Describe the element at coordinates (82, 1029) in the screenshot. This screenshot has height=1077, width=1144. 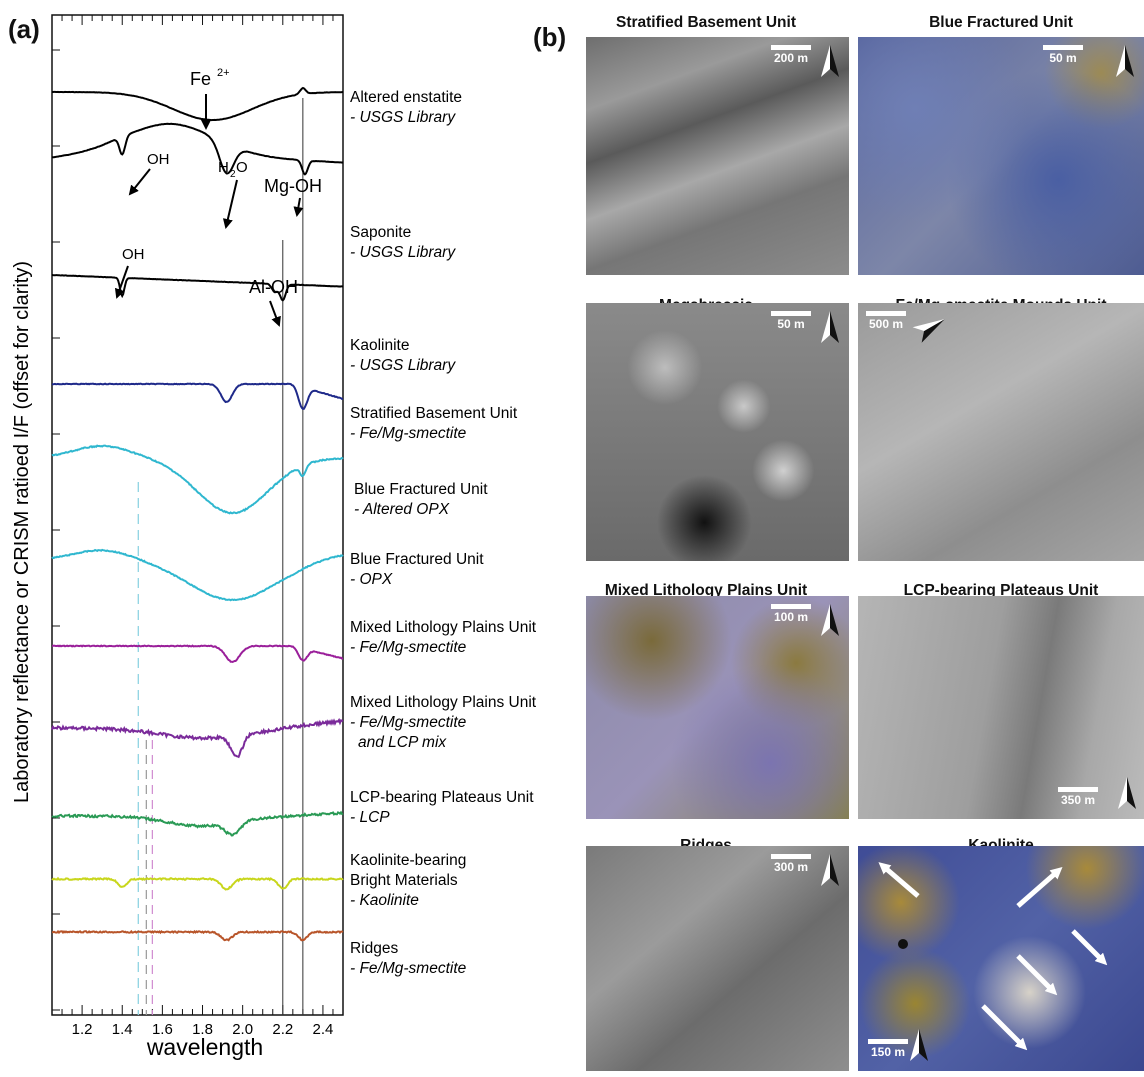
I see `x-tick-label: 1.2` at that location.